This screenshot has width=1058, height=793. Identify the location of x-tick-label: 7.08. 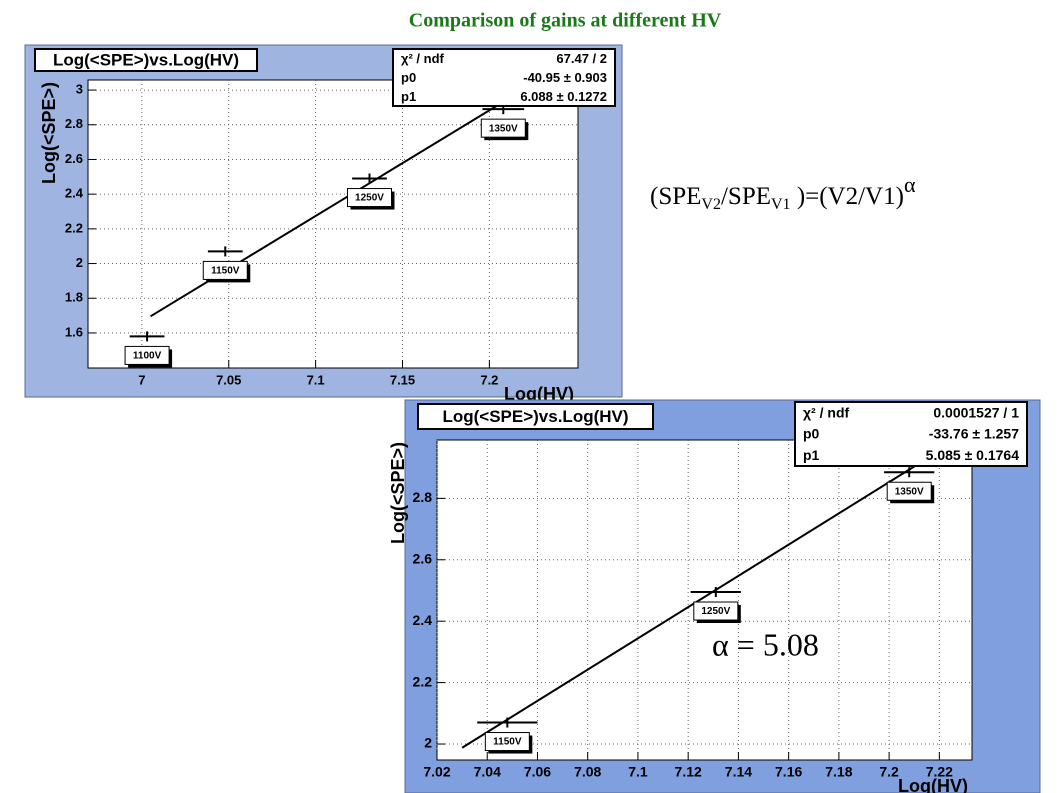
(587, 772).